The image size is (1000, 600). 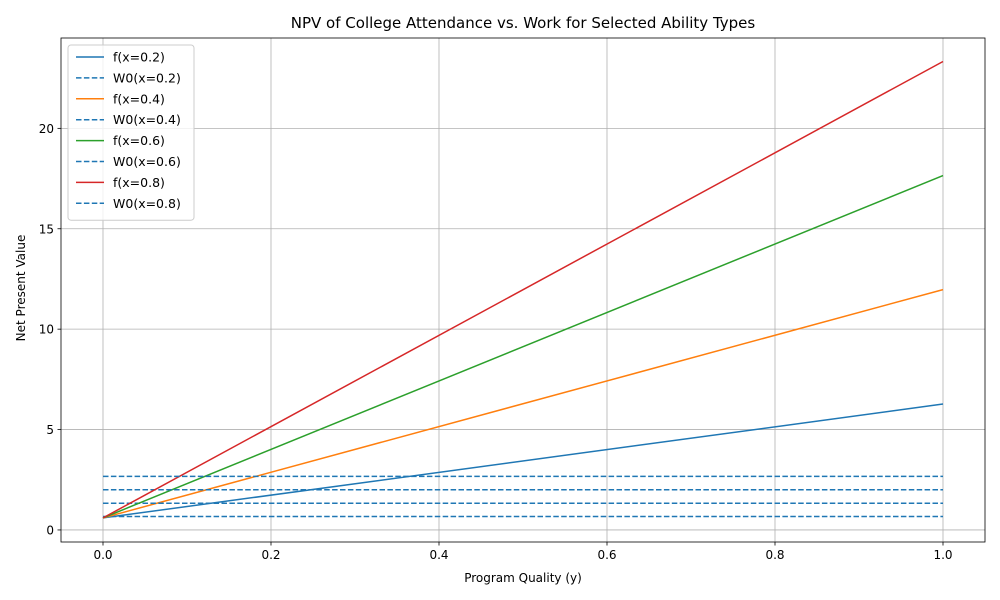 What do you see at coordinates (942, 555) in the screenshot?
I see `x-tick-label: 1.0` at bounding box center [942, 555].